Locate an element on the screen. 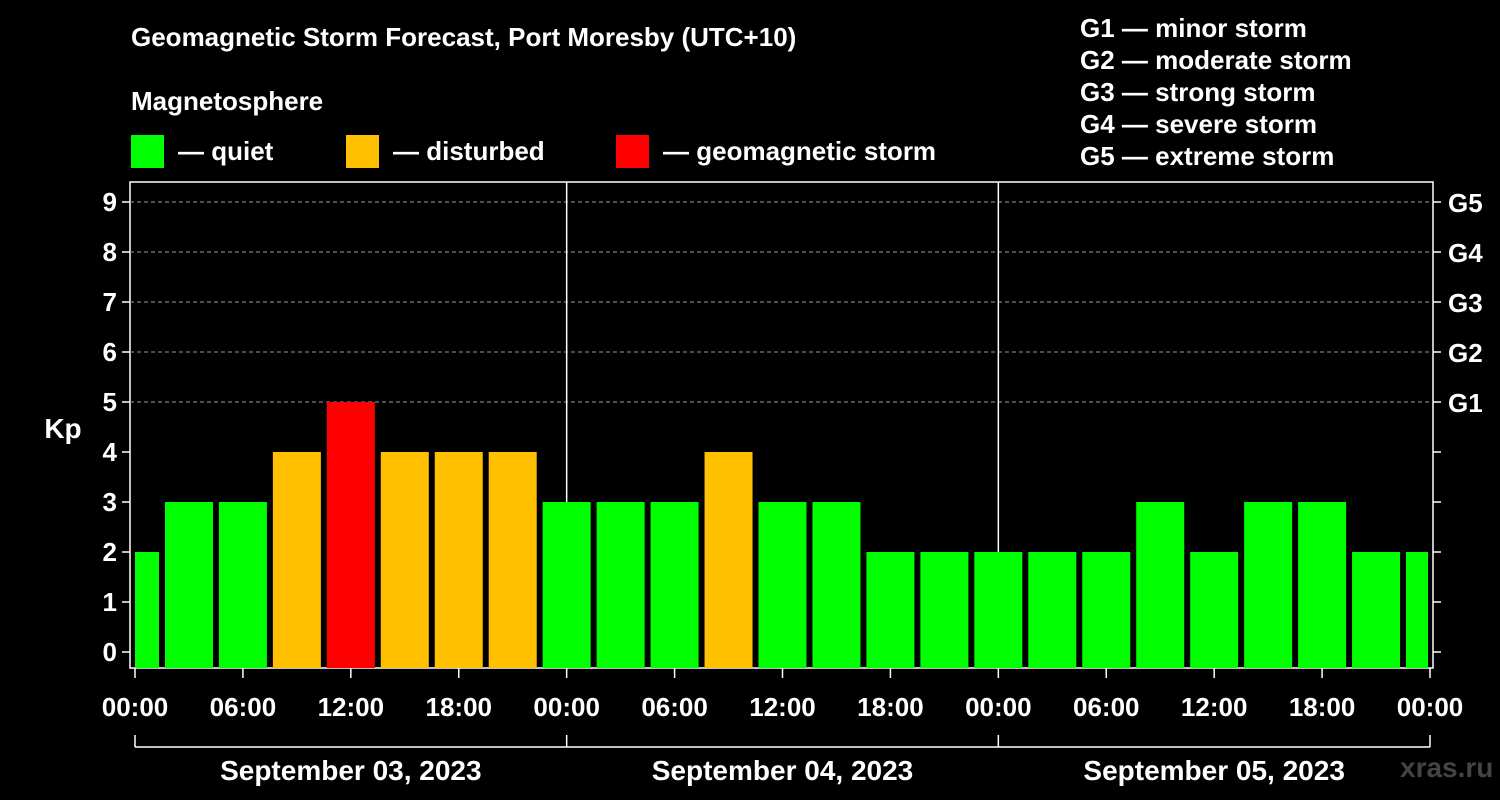  legend-label-disturbed: — disturbed is located at coordinates (469, 150).